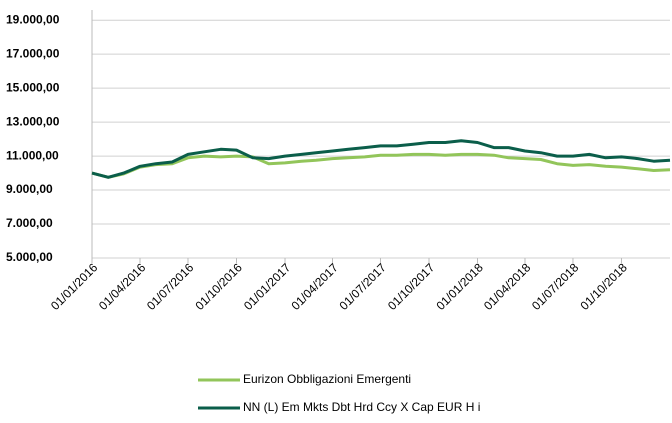 The height and width of the screenshot is (423, 672). I want to click on x-tick-label: 01/07/2018, so click(555, 286).